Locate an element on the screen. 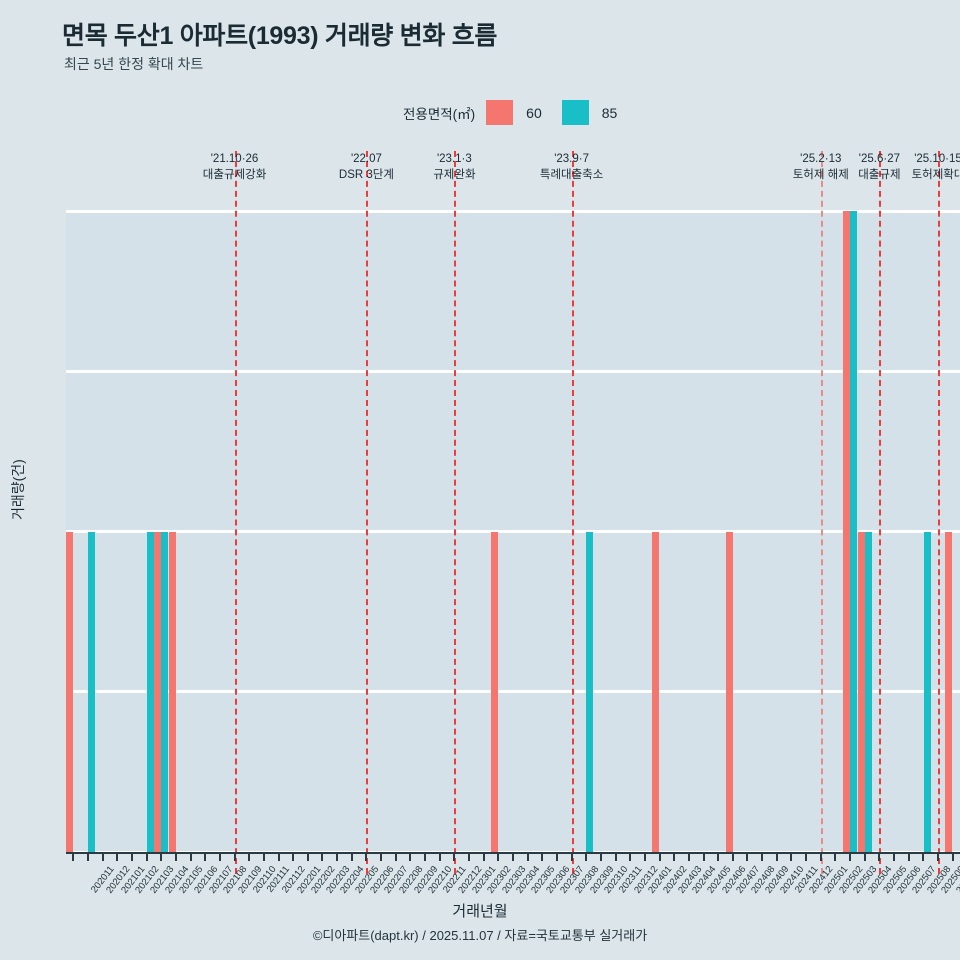 This screenshot has height=960, width=960. page-subtitle: 최근 5년 한정 확대 차트 is located at coordinates (134, 64).